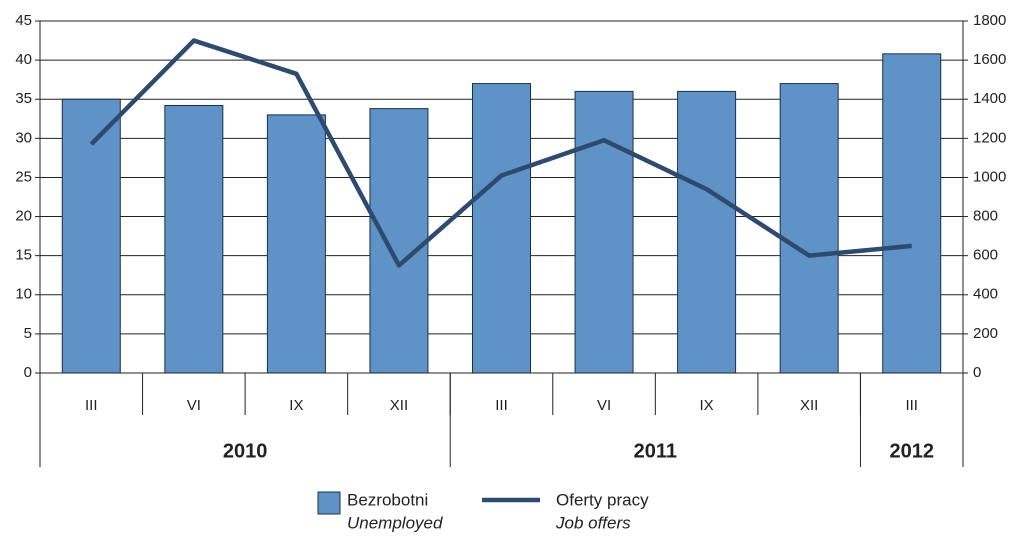  I want to click on y-tick-label: 0, so click(28, 372).